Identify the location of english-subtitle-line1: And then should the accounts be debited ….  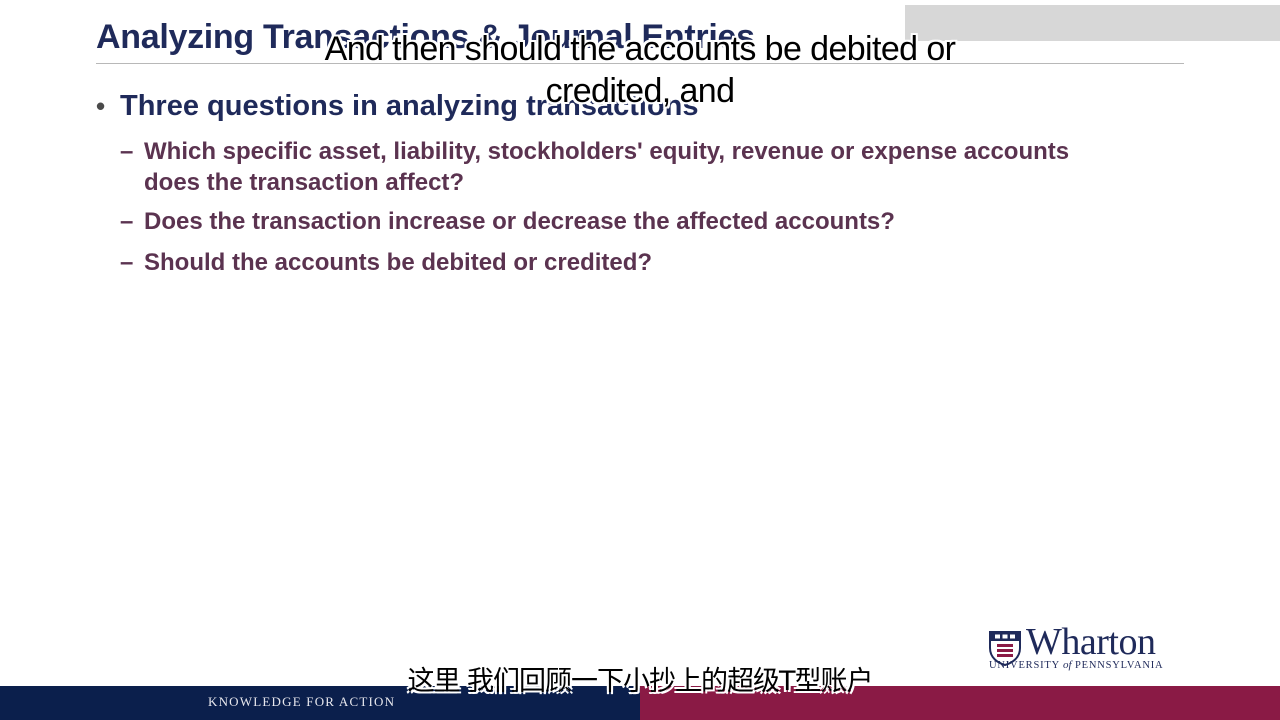
(640, 49).